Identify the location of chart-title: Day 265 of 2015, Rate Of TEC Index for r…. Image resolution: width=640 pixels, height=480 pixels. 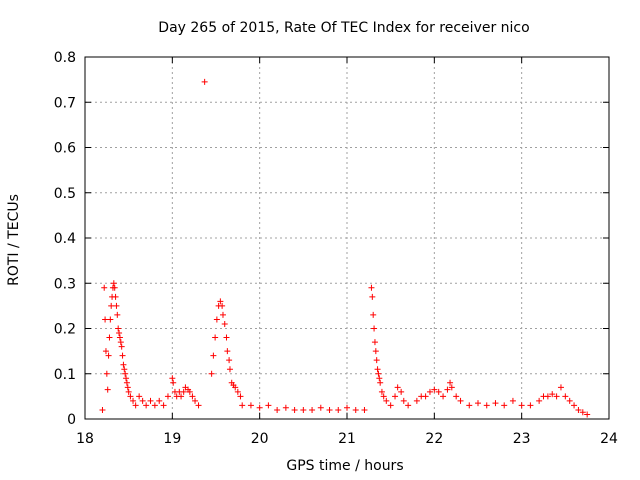
(343, 28).